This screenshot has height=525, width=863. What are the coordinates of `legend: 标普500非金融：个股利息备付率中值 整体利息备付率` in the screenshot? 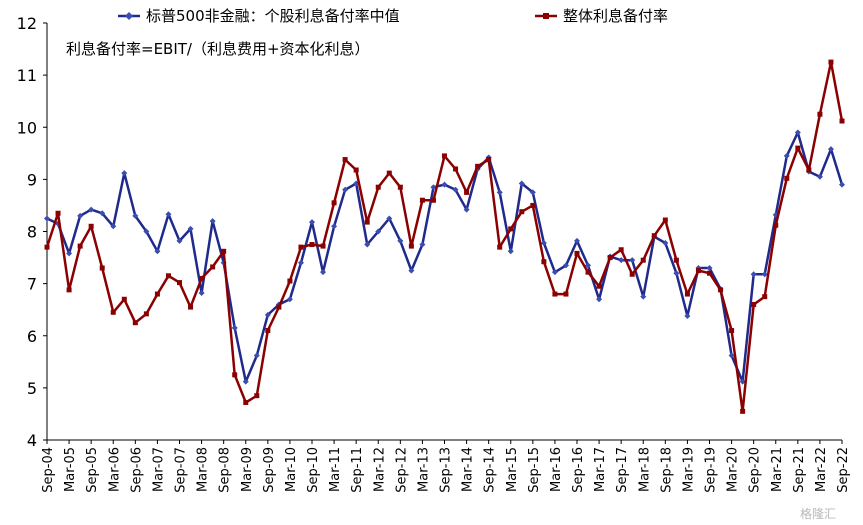 It's located at (393, 16).